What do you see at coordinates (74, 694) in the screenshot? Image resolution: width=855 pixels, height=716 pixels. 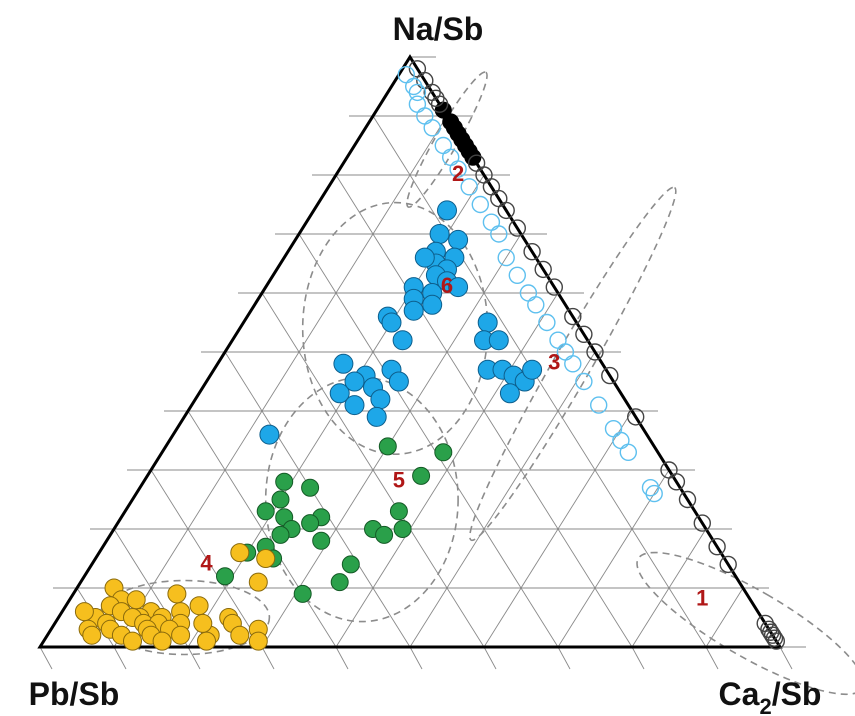 I see `apex-label-left: Pb/Sb` at bounding box center [74, 694].